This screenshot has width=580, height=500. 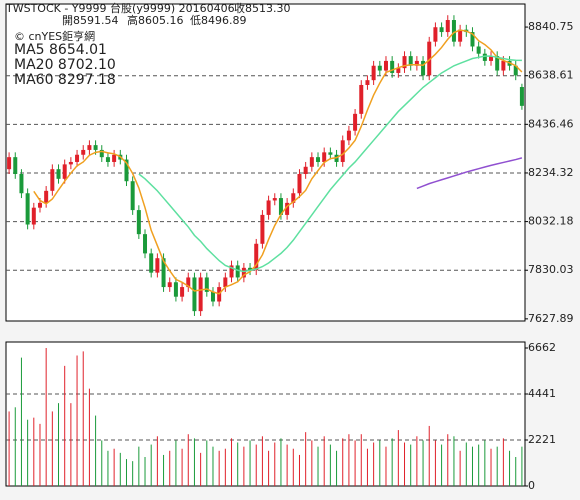 I want to click on chart-title: TWSTOCK - Y9999 台股(y9999) 20160406, so click(x=120, y=8).